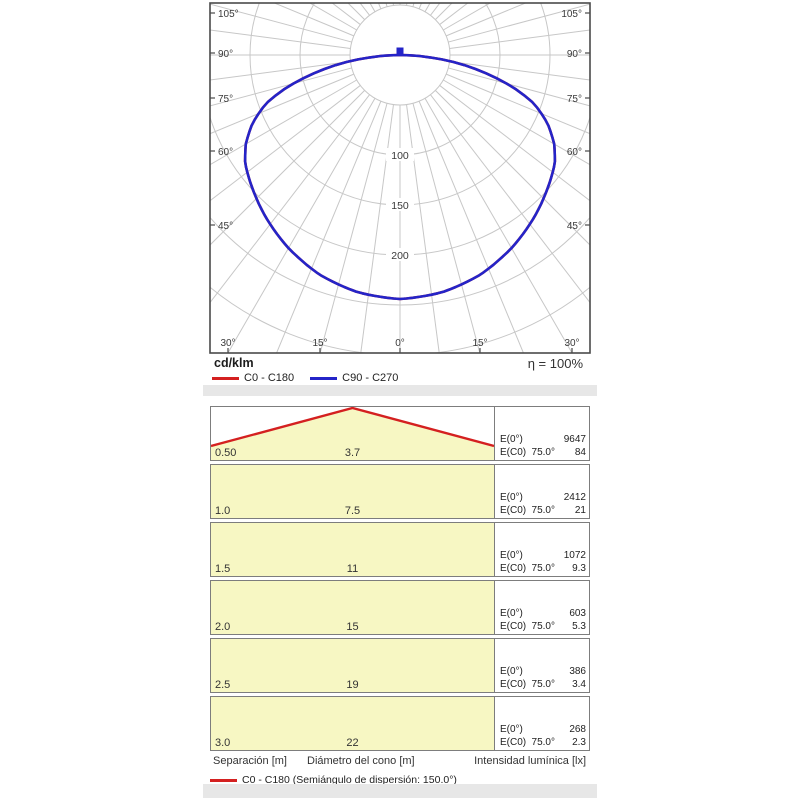 This screenshot has width=800, height=800. What do you see at coordinates (400, 256) in the screenshot?
I see `radial-tick-label: 200` at bounding box center [400, 256].